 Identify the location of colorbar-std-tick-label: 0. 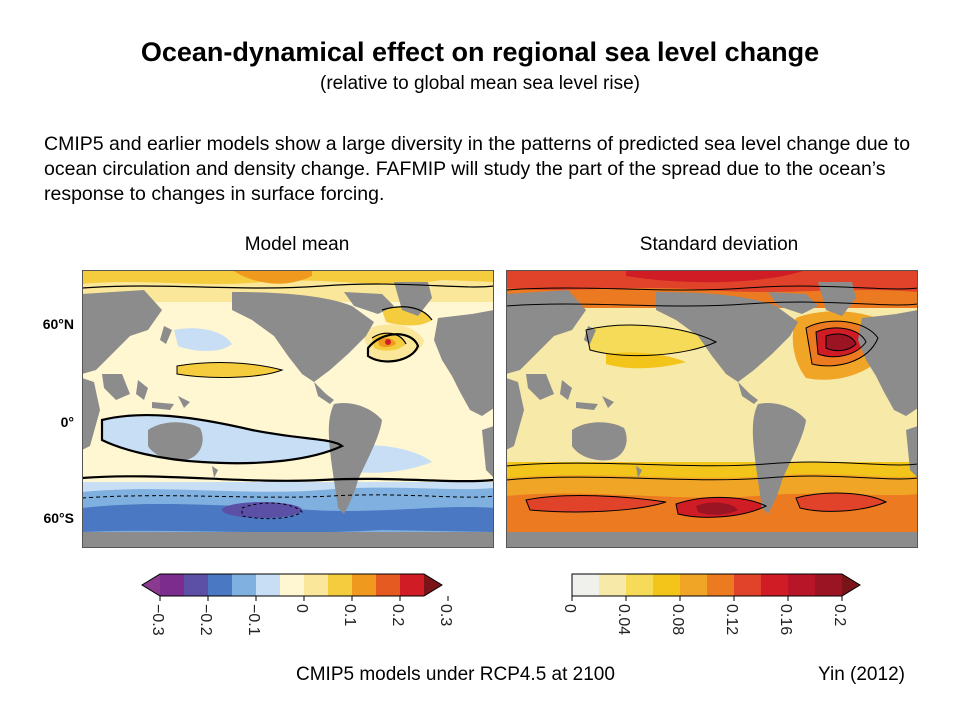
(569, 608).